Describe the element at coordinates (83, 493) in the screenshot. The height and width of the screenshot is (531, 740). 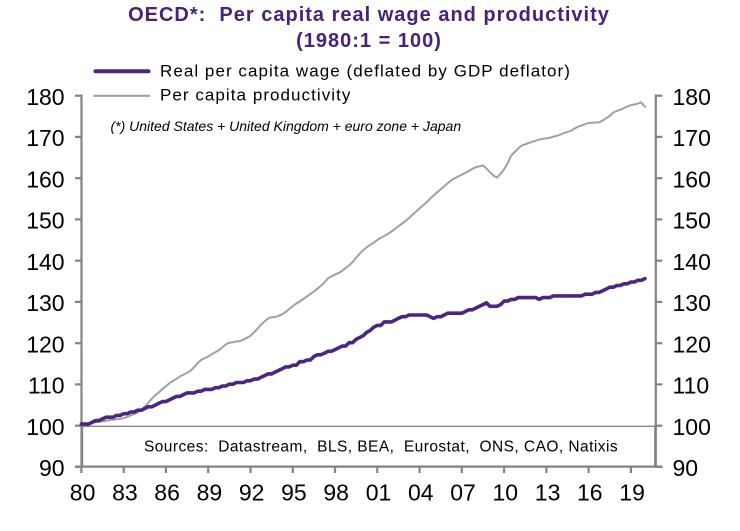
I see `svg-text: 80` at that location.